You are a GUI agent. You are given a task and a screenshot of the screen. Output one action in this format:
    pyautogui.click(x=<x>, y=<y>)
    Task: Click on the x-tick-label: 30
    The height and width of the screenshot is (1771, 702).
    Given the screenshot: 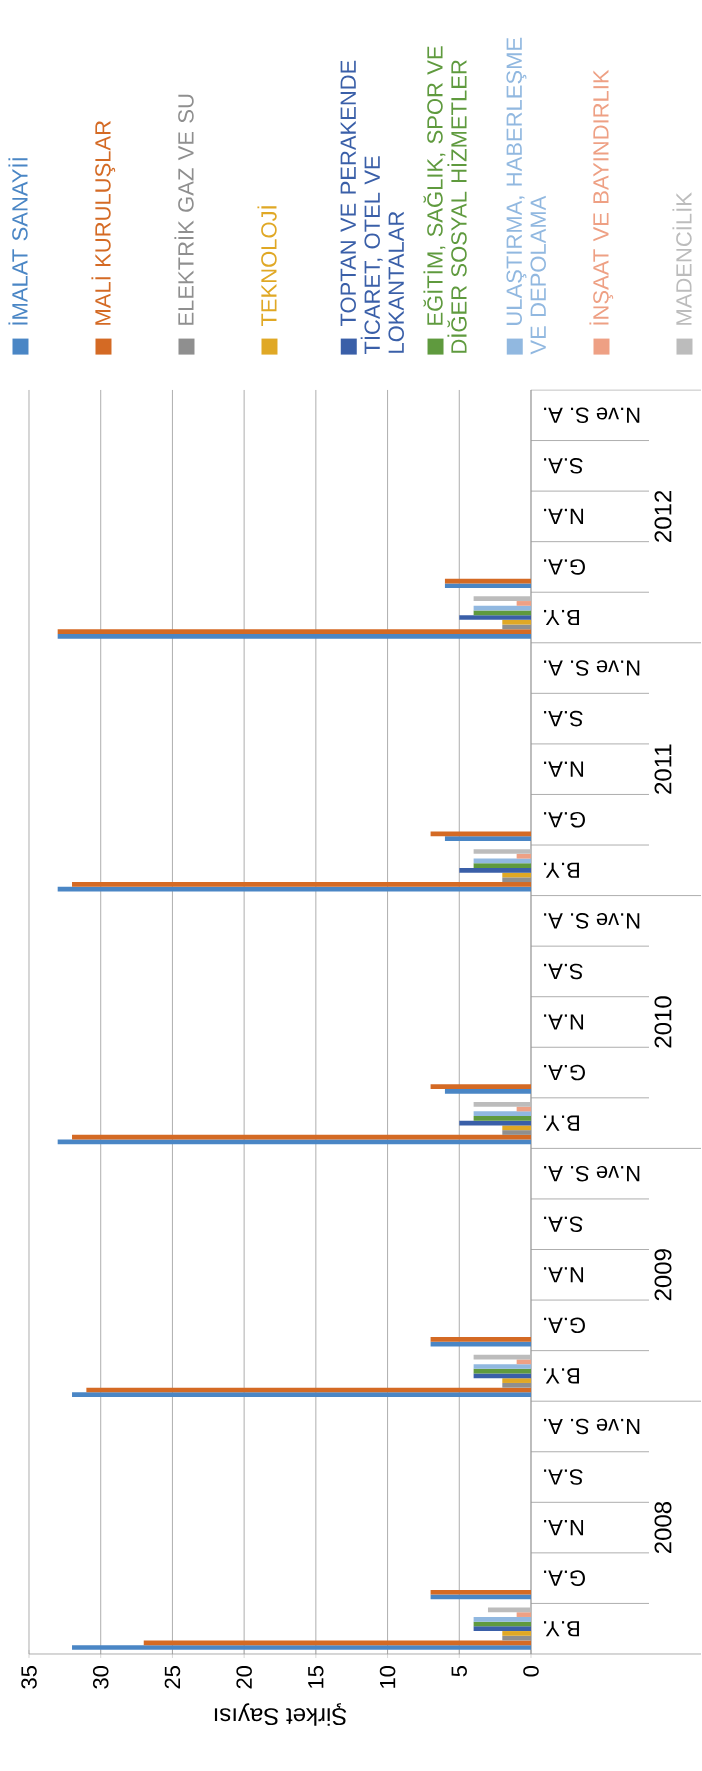 What is the action you would take?
    pyautogui.click(x=100, y=1677)
    